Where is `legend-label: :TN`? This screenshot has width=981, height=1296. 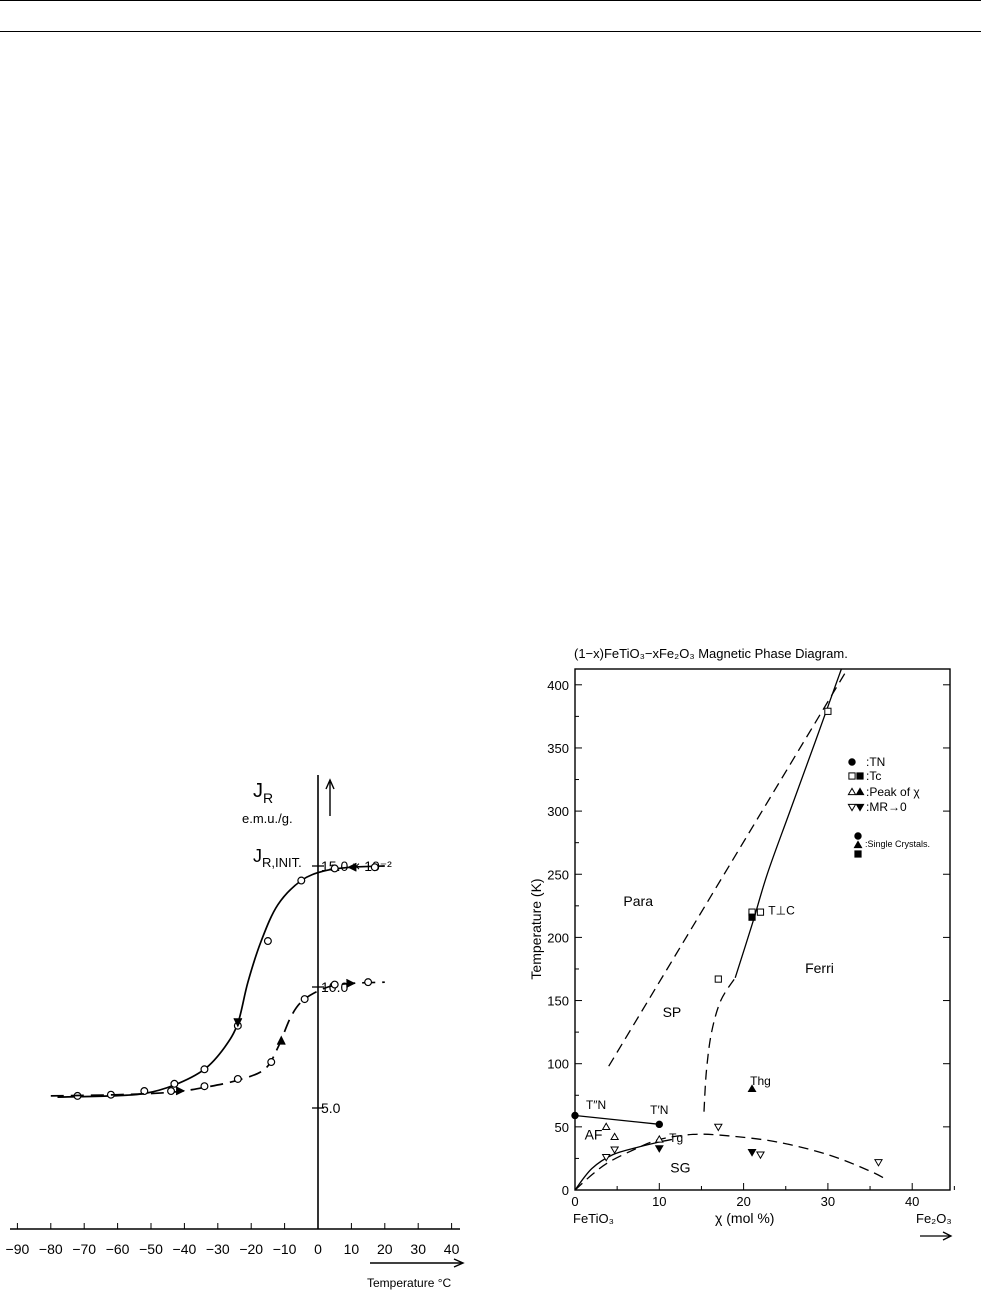 legend-label: :TN is located at coordinates (875, 762).